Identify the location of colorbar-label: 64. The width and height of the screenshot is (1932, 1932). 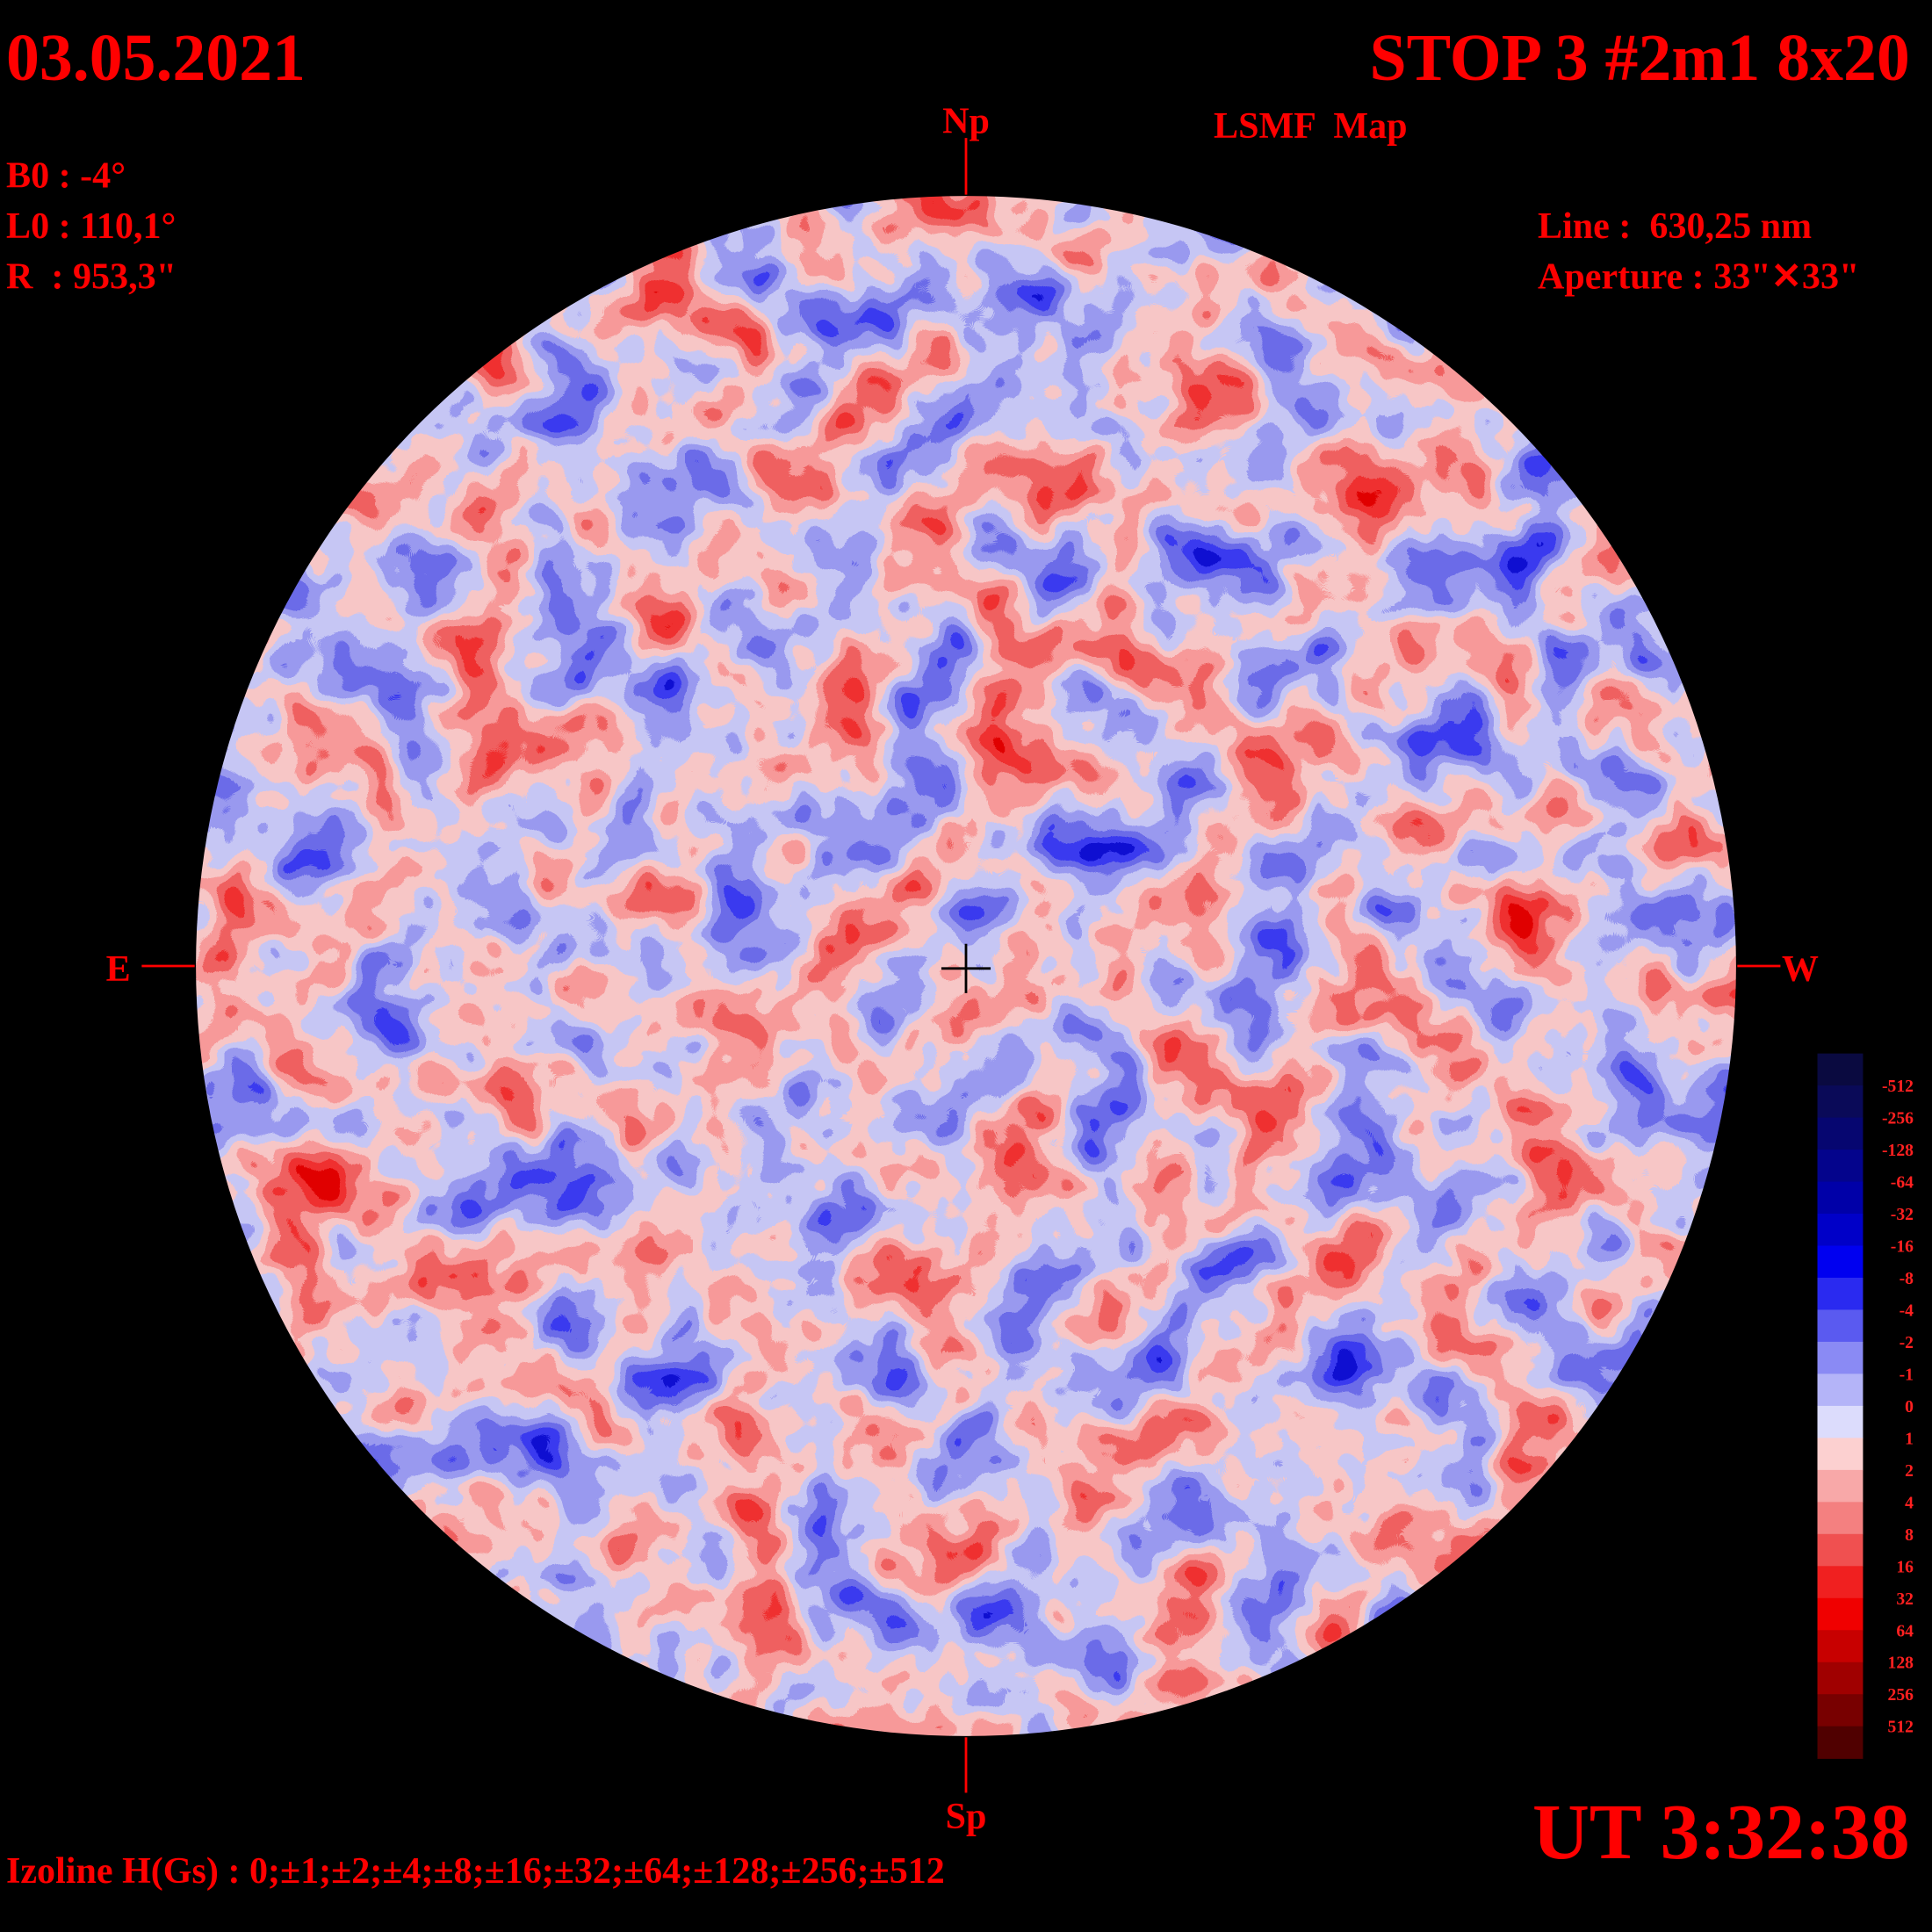
(1905, 1630).